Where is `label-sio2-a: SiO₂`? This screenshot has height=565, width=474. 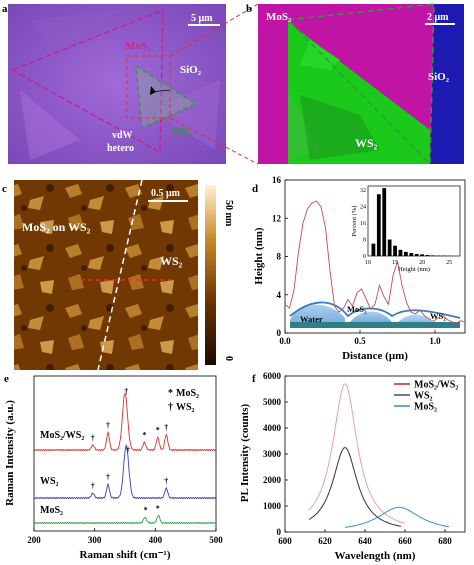 label-sio2-a: SiO₂ is located at coordinates (191, 70).